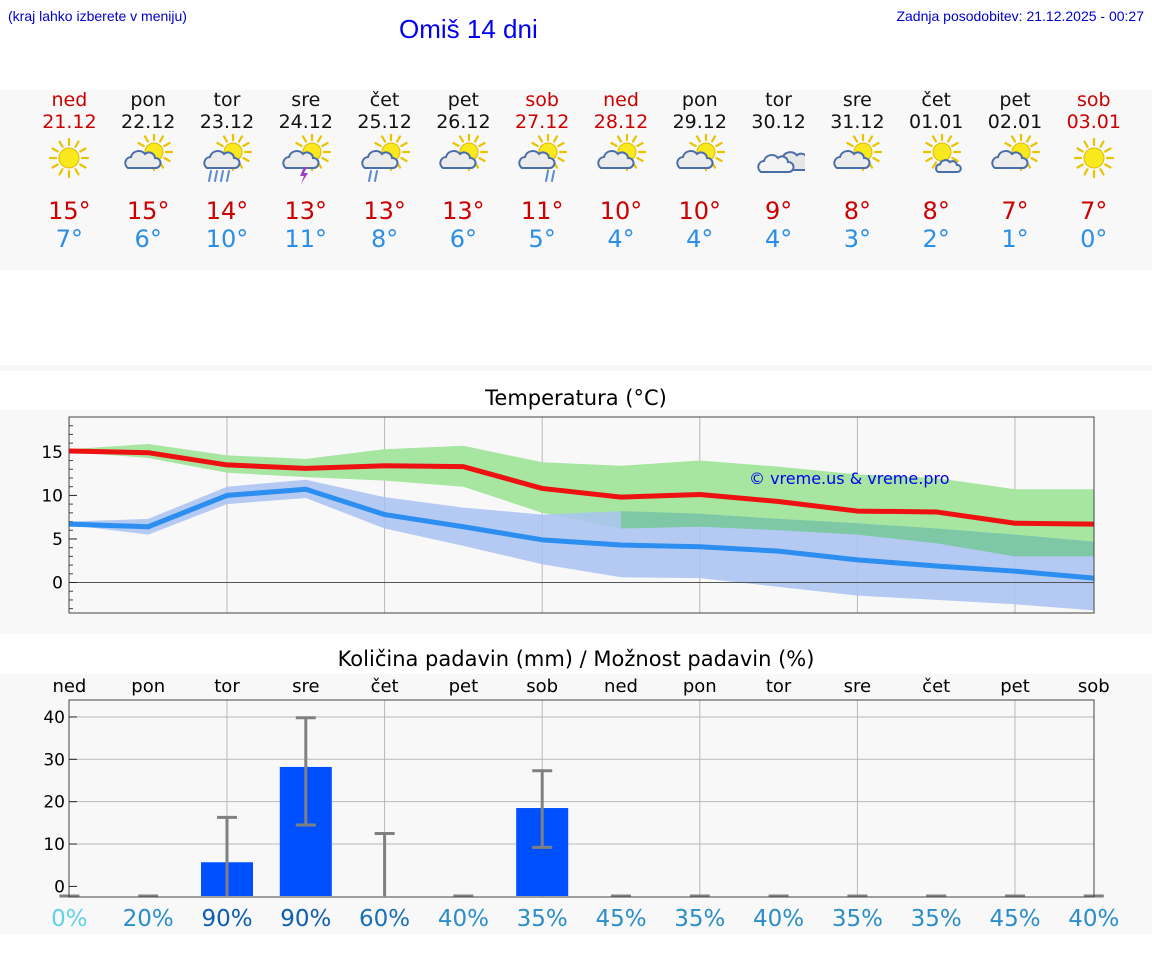 Image resolution: width=1152 pixels, height=975 pixels. I want to click on min-temperature: 8°, so click(384, 239).